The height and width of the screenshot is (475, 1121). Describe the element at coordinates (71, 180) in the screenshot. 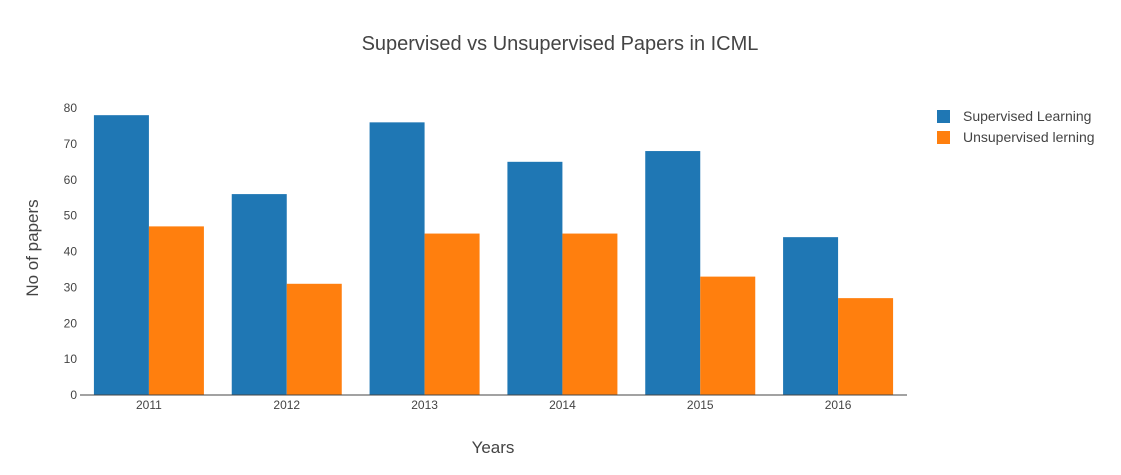

I see `y-tick-label: 60` at that location.